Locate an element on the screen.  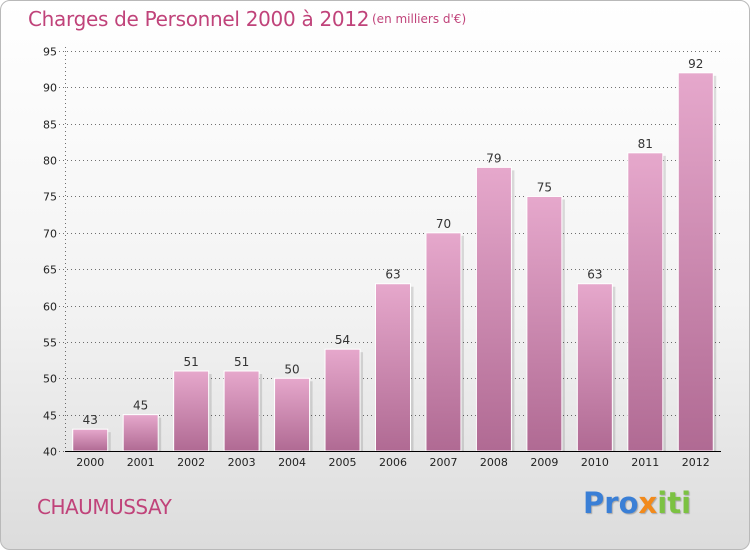
chart-subtitle: (en milliers d'€) is located at coordinates (419, 19).